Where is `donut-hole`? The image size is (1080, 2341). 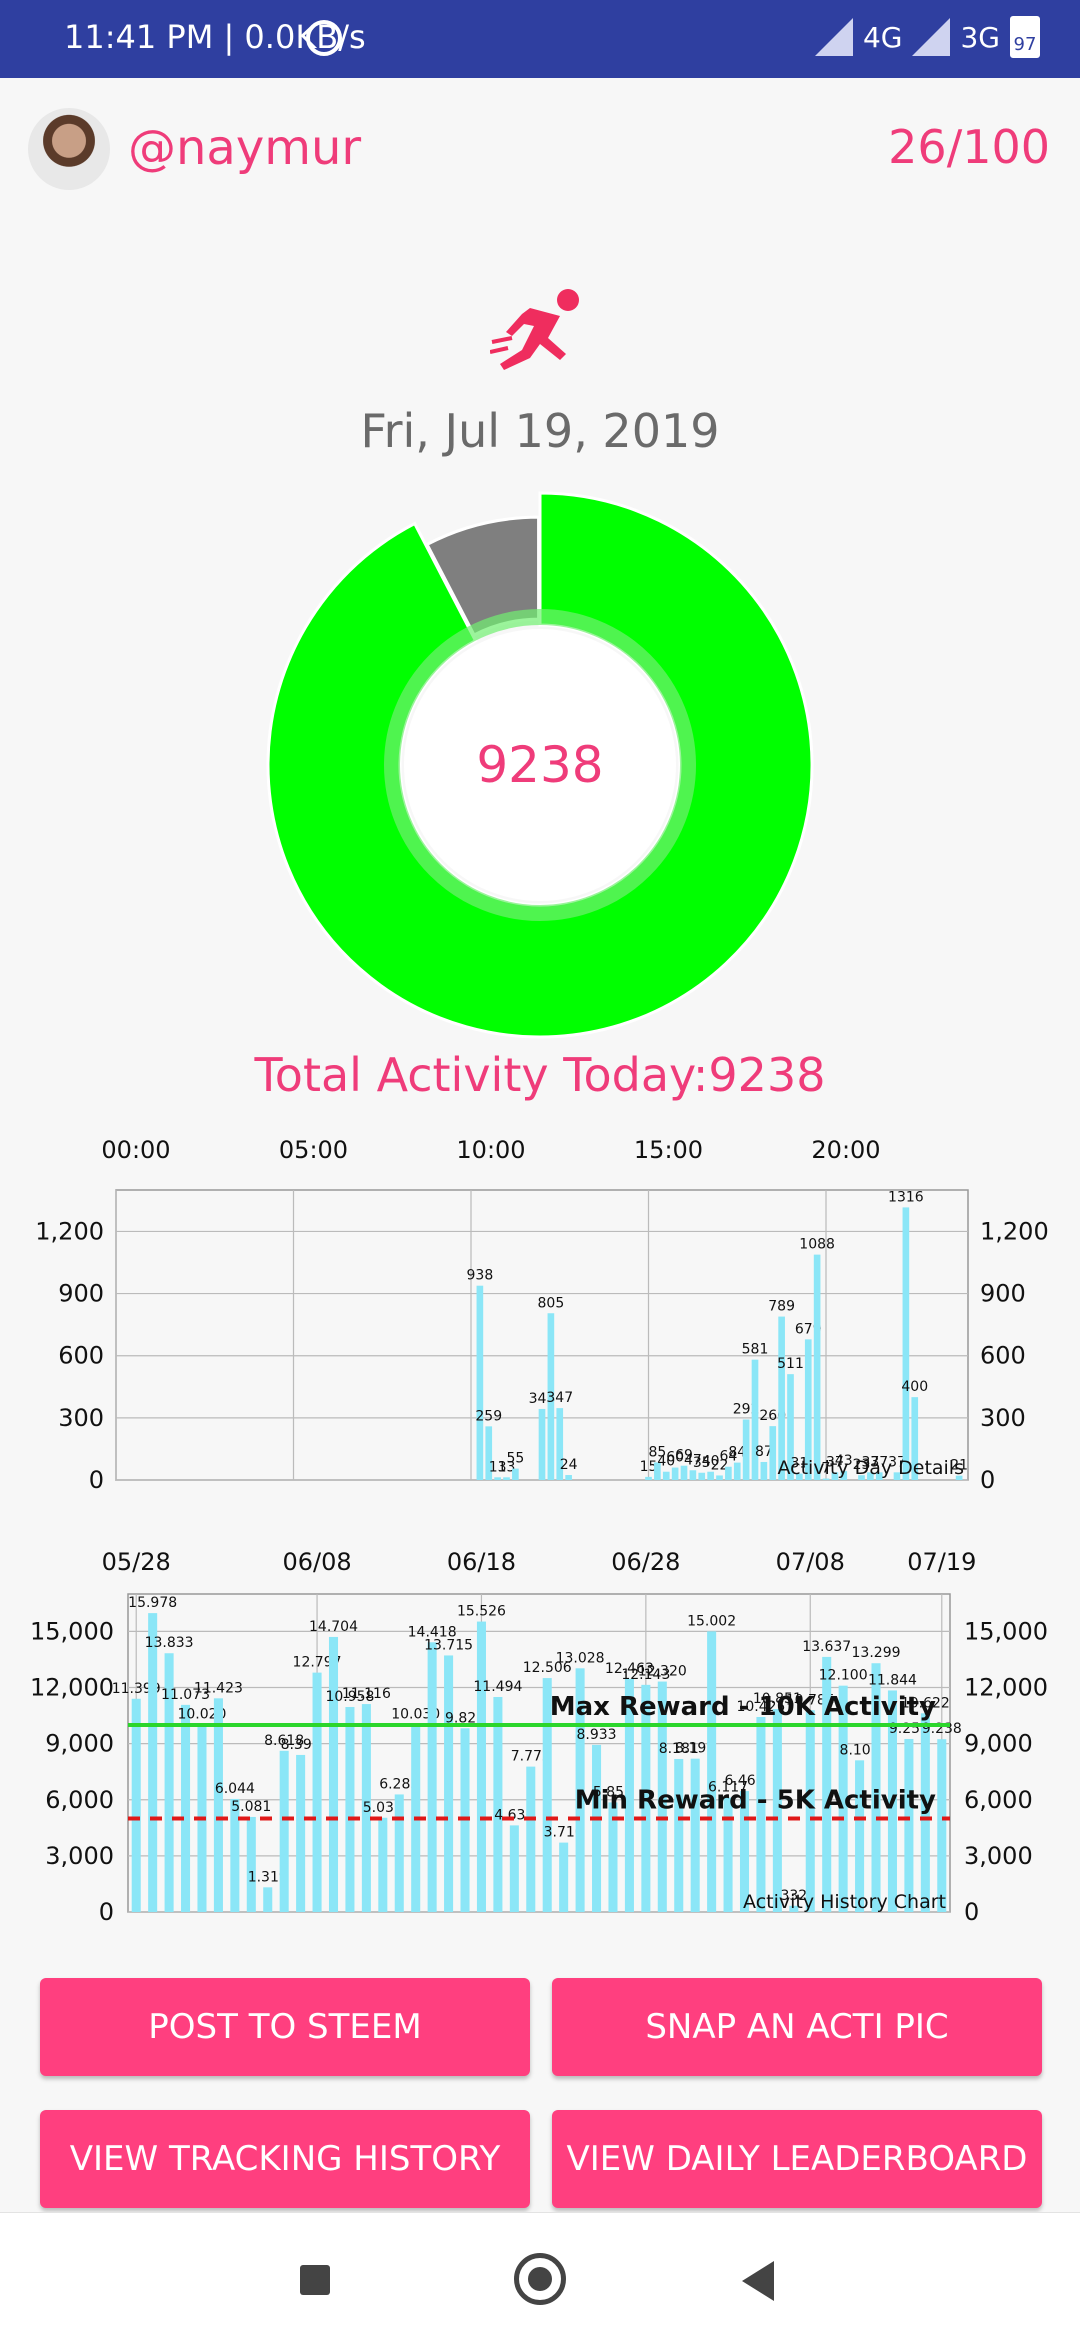 donut-hole is located at coordinates (540, 765).